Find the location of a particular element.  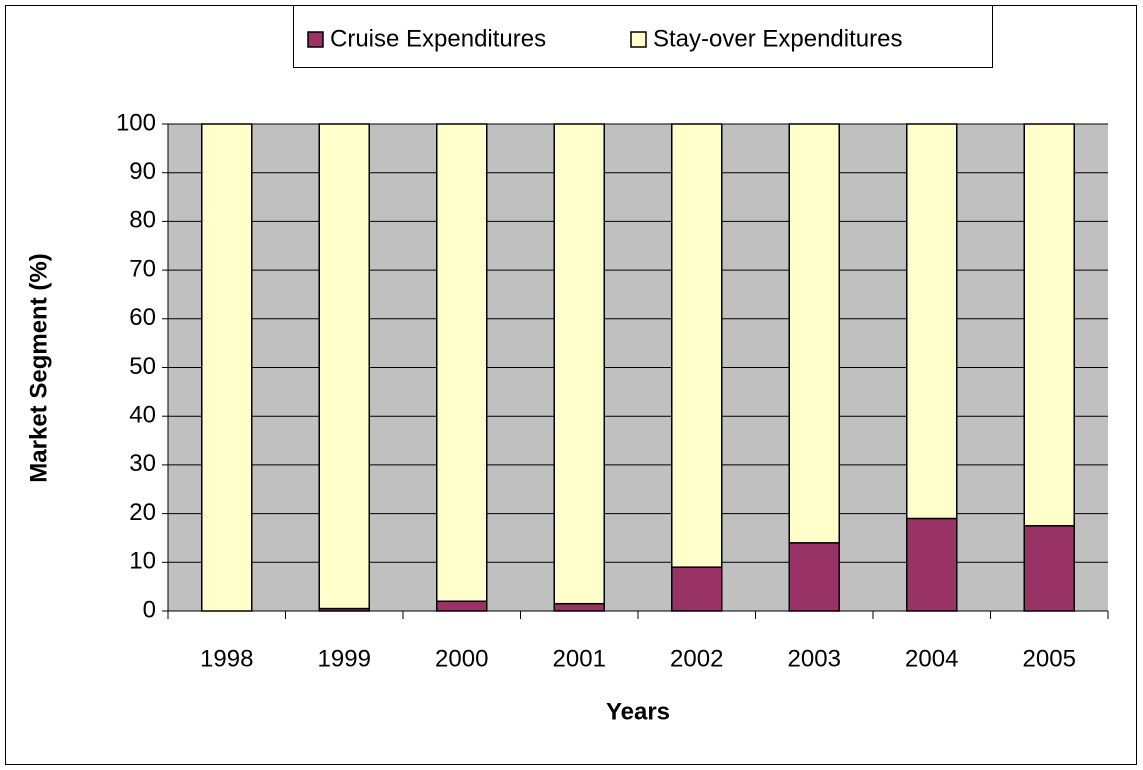

x-tick-label: 2003 is located at coordinates (814, 658).